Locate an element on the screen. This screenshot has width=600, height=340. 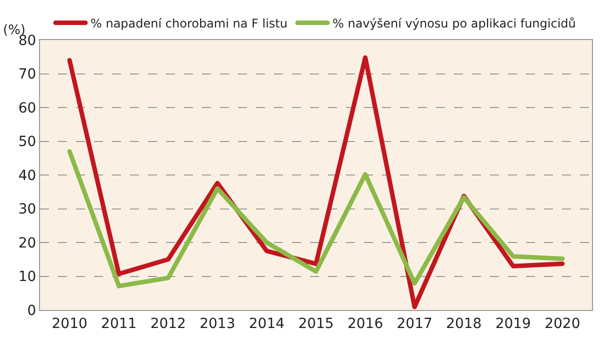
x-tick-label: 2015 is located at coordinates (316, 324).